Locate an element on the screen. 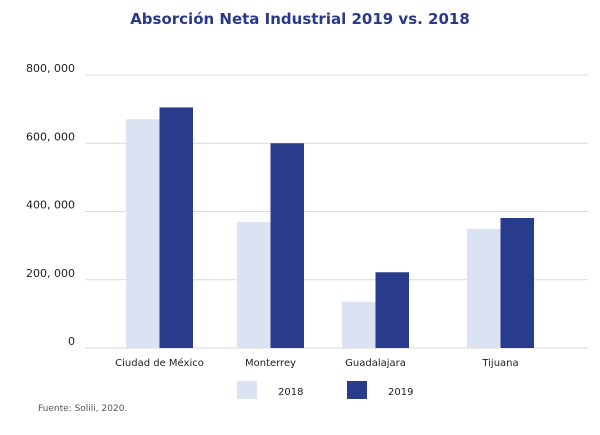 This screenshot has width=600, height=435. source-note: Fuente: Solili, 2020. is located at coordinates (82, 409).